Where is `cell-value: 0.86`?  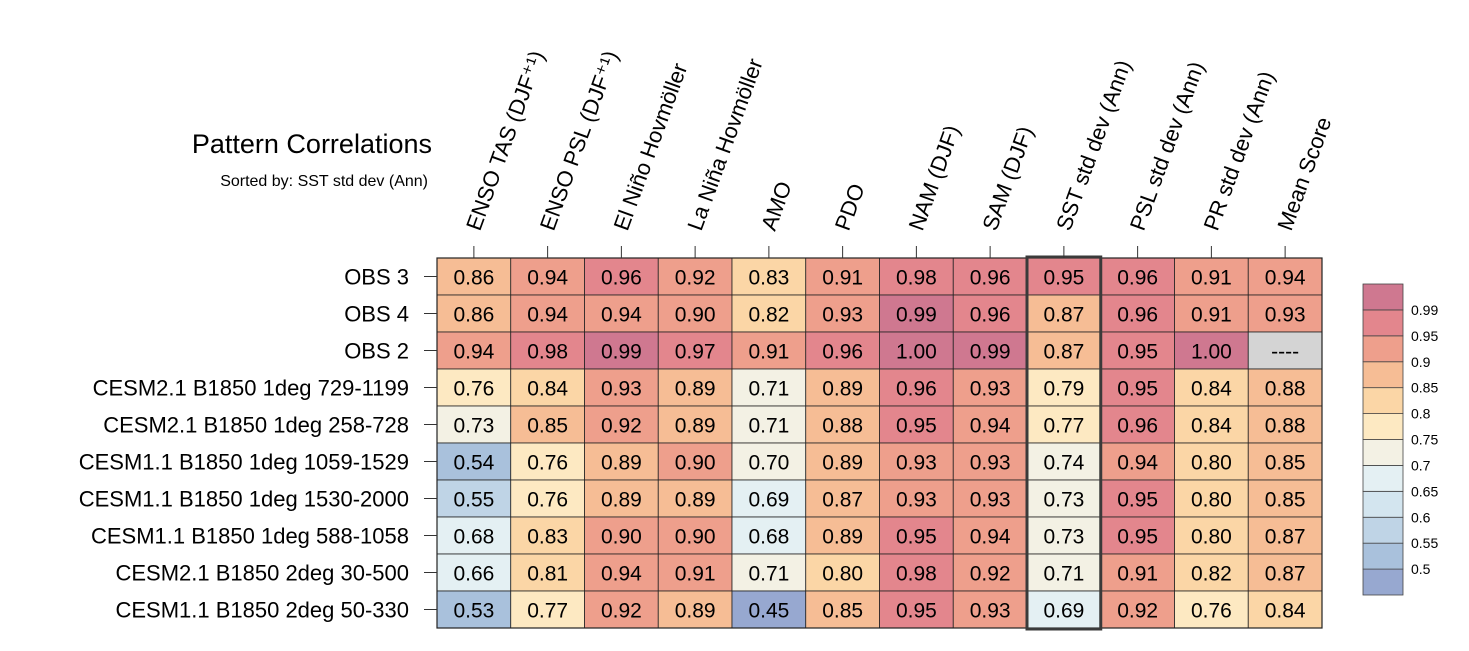 cell-value: 0.86 is located at coordinates (473, 315).